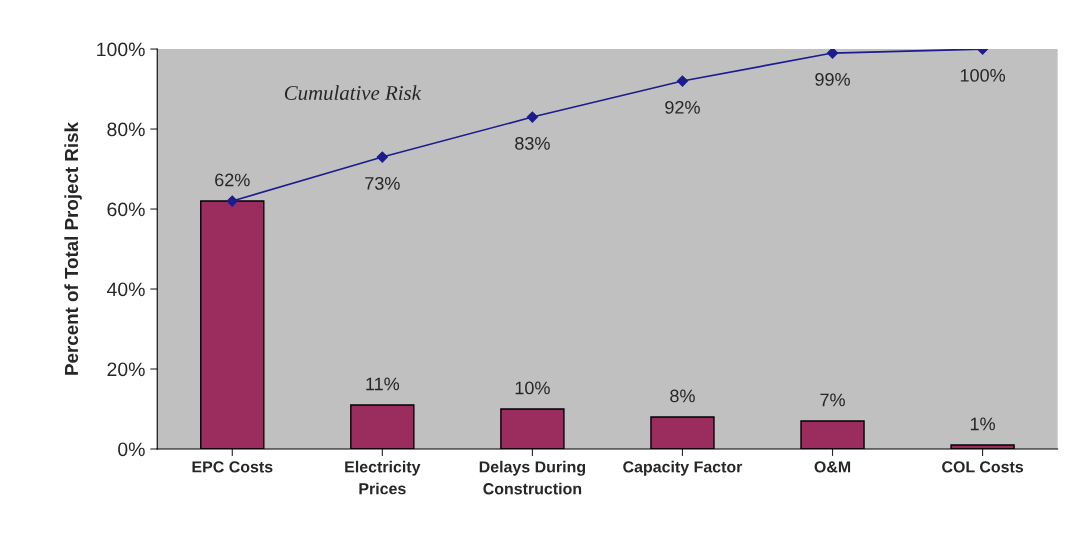 The image size is (1077, 539). I want to click on y-tick-label: 20%, so click(126, 369).